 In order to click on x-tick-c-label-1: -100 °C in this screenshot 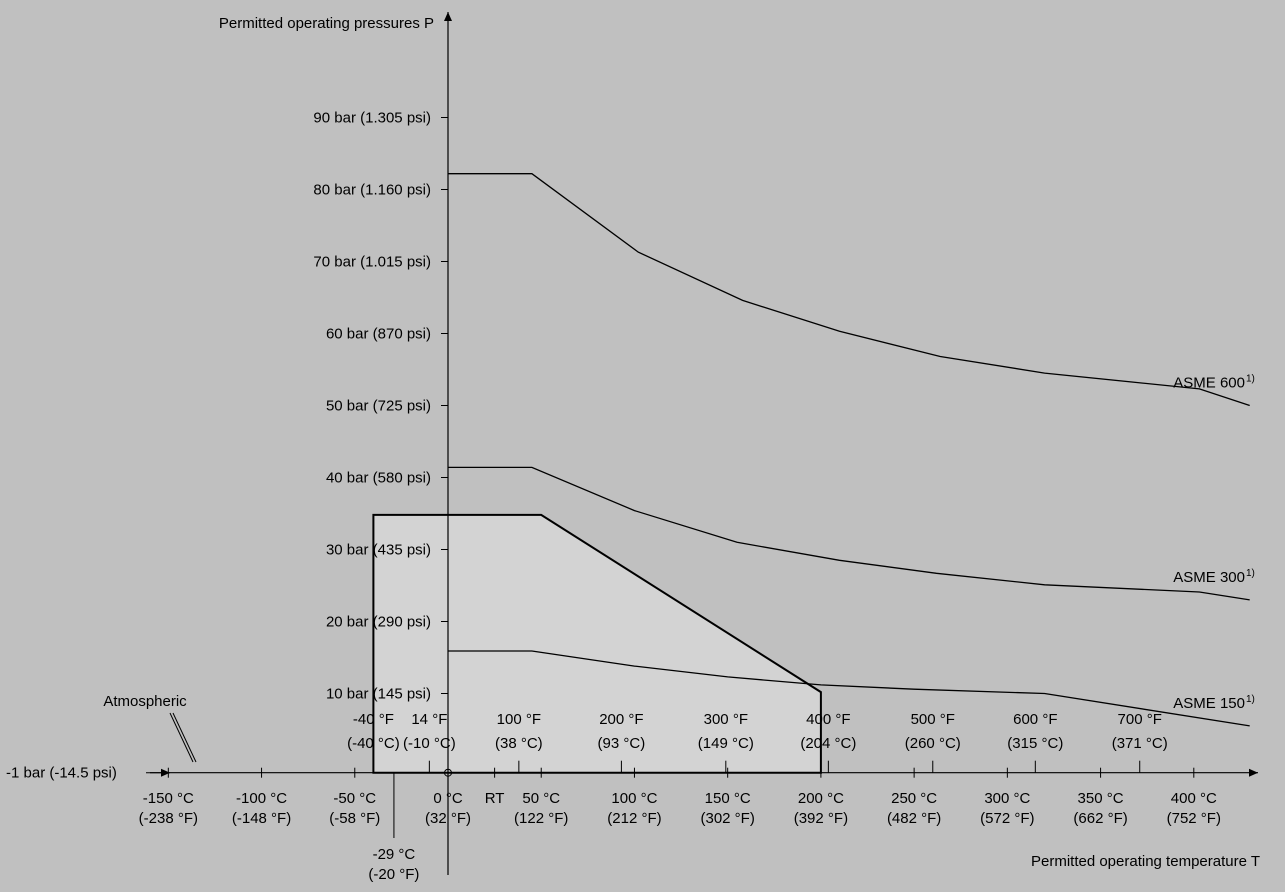, I will do `click(261, 798)`.